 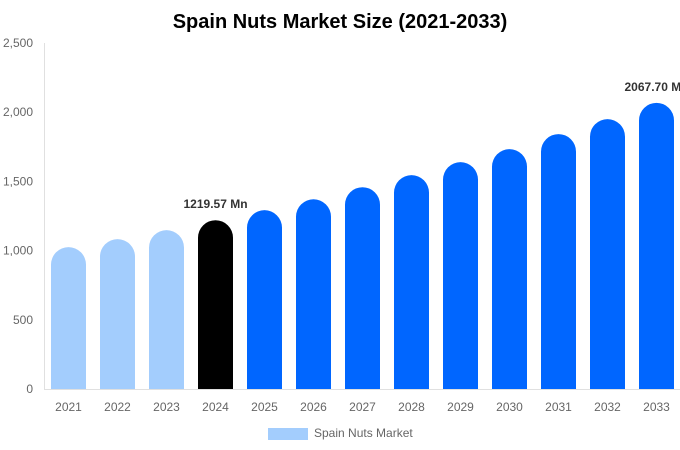 What do you see at coordinates (68, 407) in the screenshot?
I see `x-tick-label: 2021` at bounding box center [68, 407].